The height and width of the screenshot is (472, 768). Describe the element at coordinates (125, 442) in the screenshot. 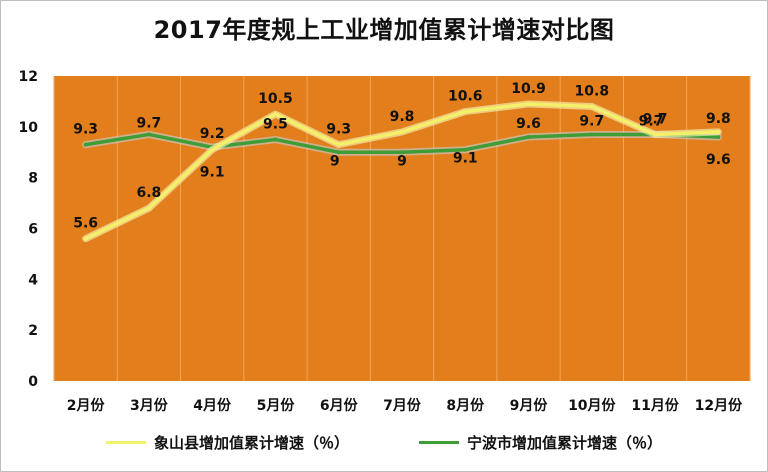

I see `legend-swatch-xiangshan` at that location.